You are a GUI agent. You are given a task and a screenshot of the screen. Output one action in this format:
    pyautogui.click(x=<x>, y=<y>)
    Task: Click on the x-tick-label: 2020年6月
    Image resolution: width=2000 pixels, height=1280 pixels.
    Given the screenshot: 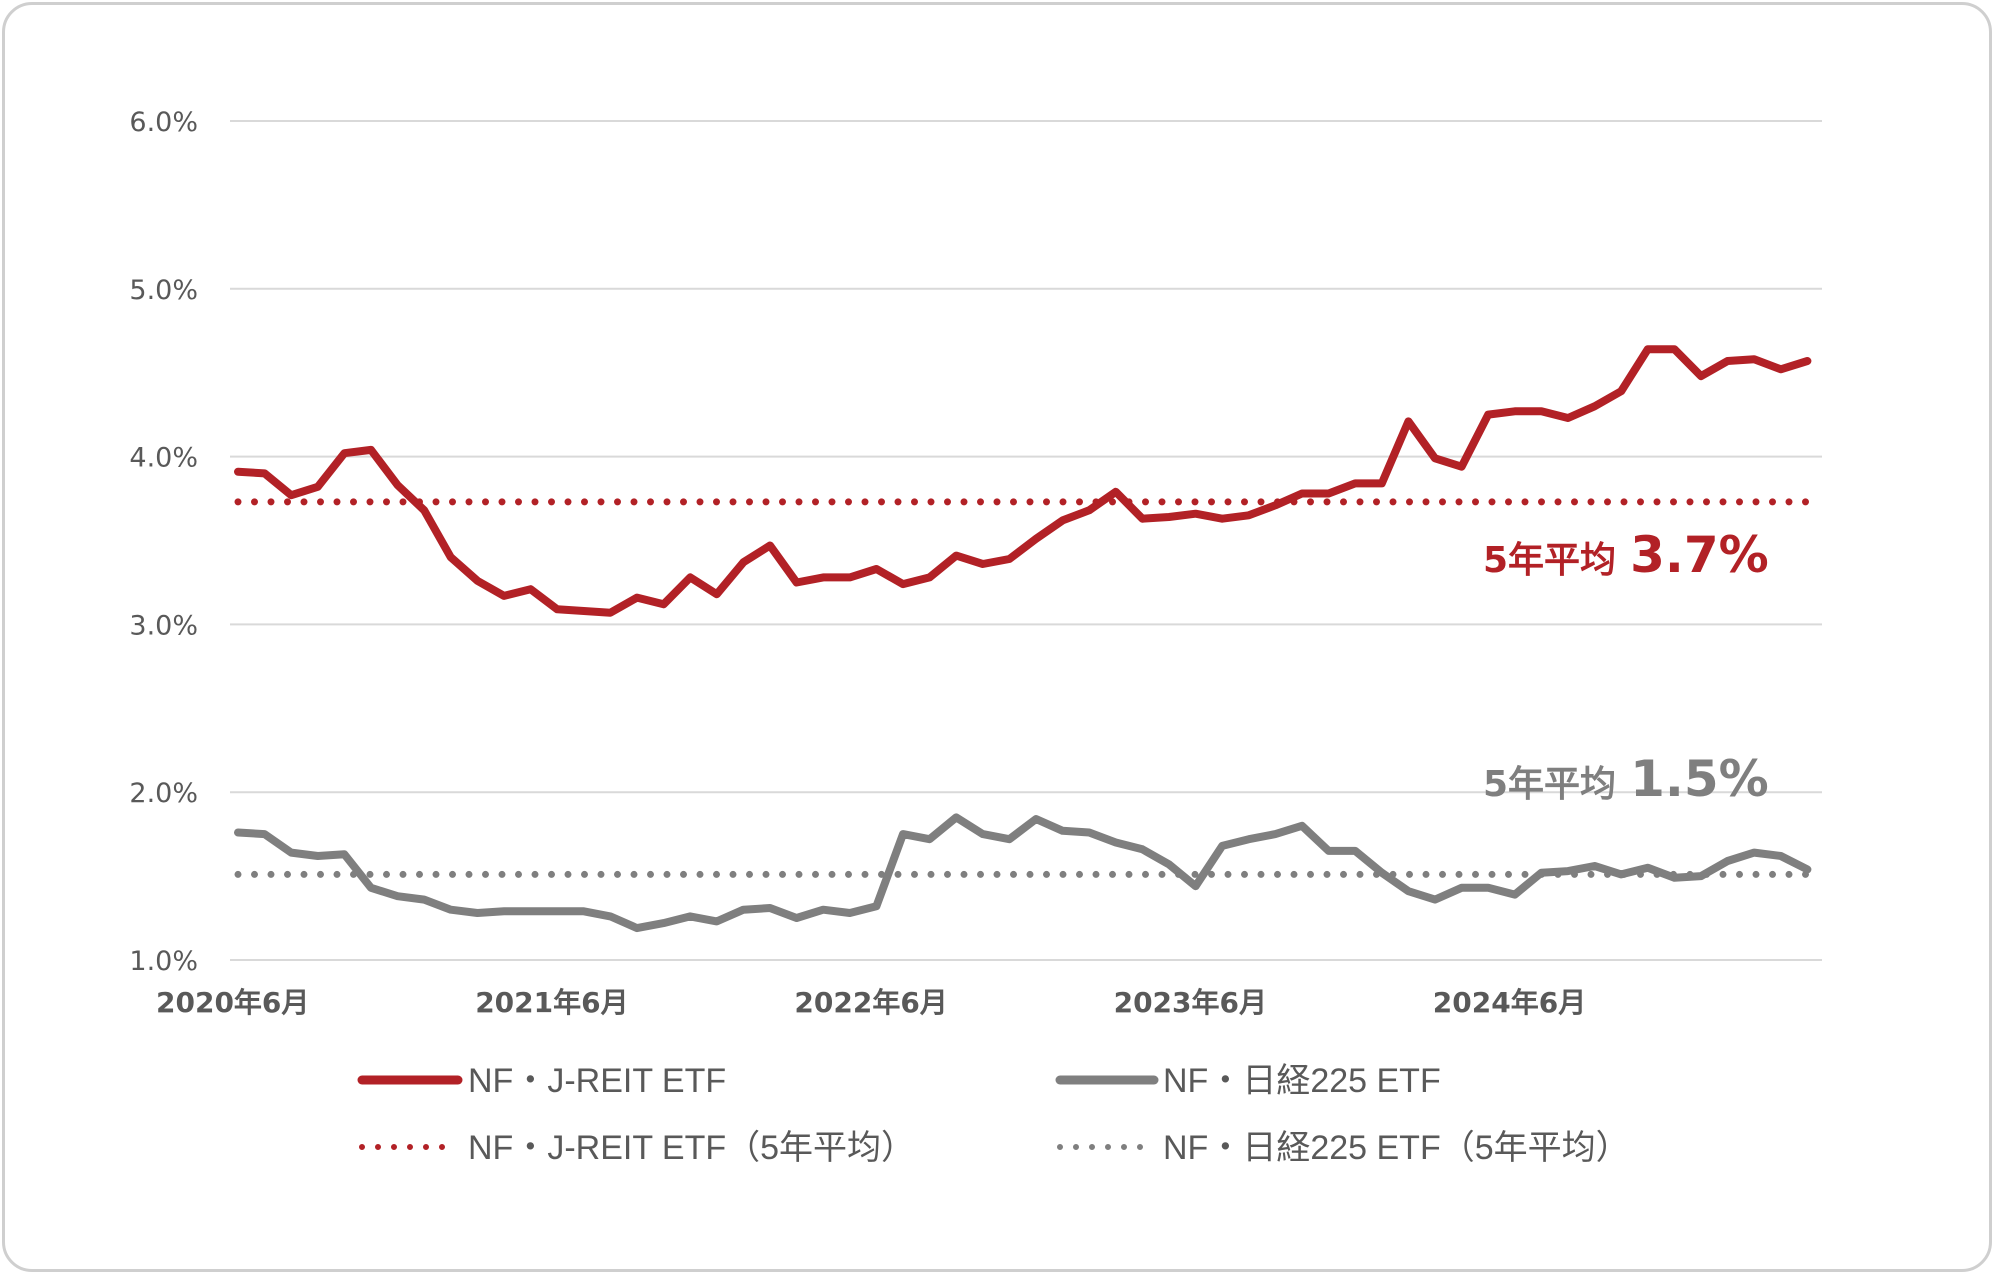 What is the action you would take?
    pyautogui.click(x=232, y=1002)
    